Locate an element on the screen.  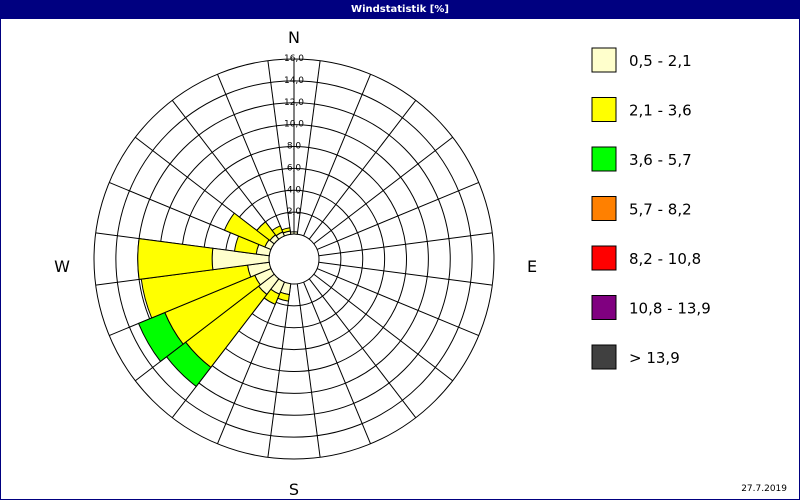
compass-label-w: W is located at coordinates (62, 266).